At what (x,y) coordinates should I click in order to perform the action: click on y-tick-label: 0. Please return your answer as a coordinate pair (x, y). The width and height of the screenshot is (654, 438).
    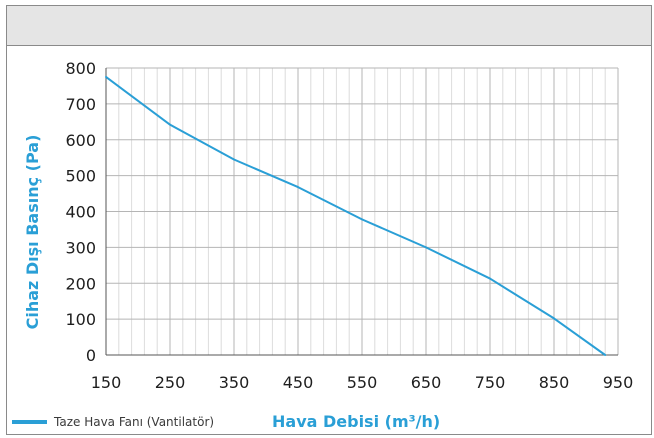
    Looking at the image, I should click on (91, 355).